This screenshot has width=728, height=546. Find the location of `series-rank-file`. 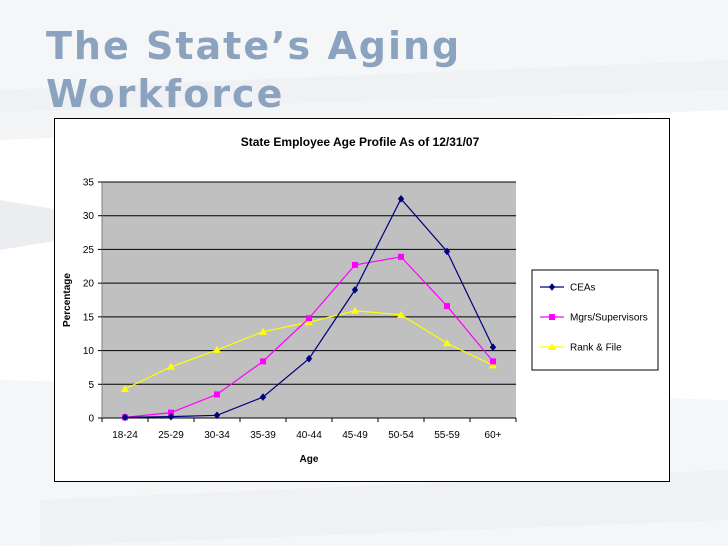

series-rank-file is located at coordinates (309, 349).